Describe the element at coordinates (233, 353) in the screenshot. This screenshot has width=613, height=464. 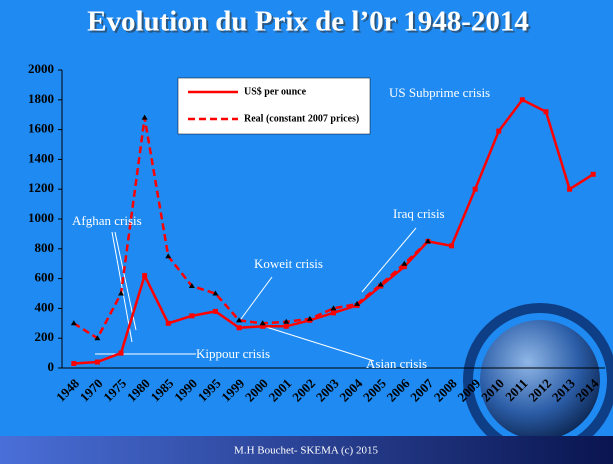
I see `annotation: Kippour crisis` at that location.